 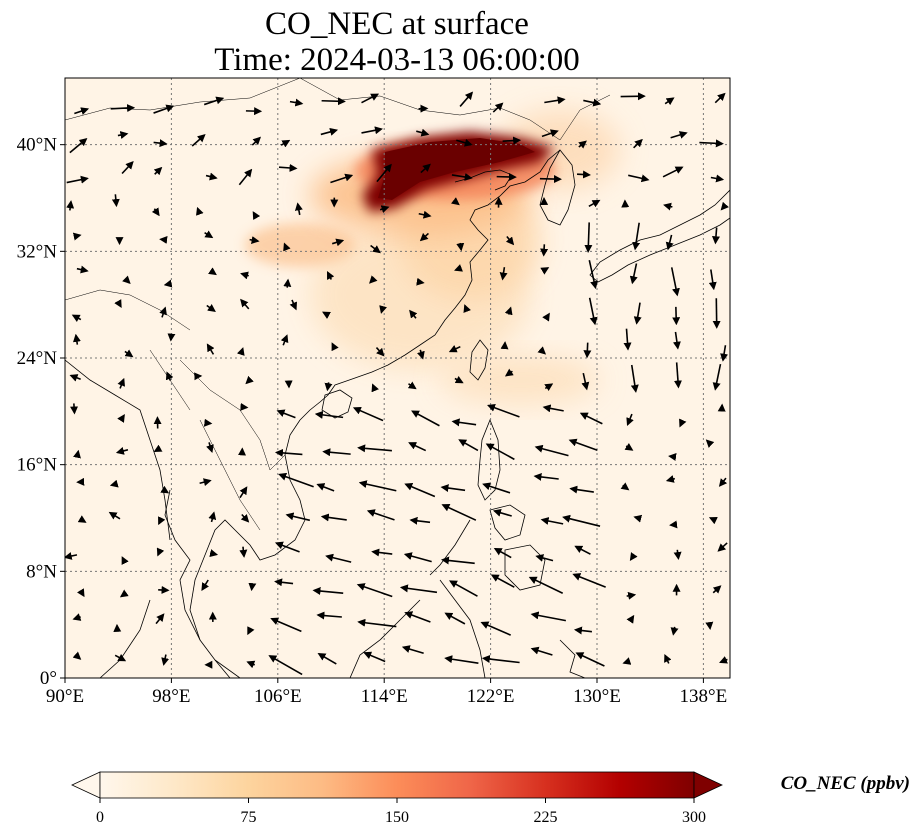 I want to click on south-asia-border, so click(x=128, y=310).